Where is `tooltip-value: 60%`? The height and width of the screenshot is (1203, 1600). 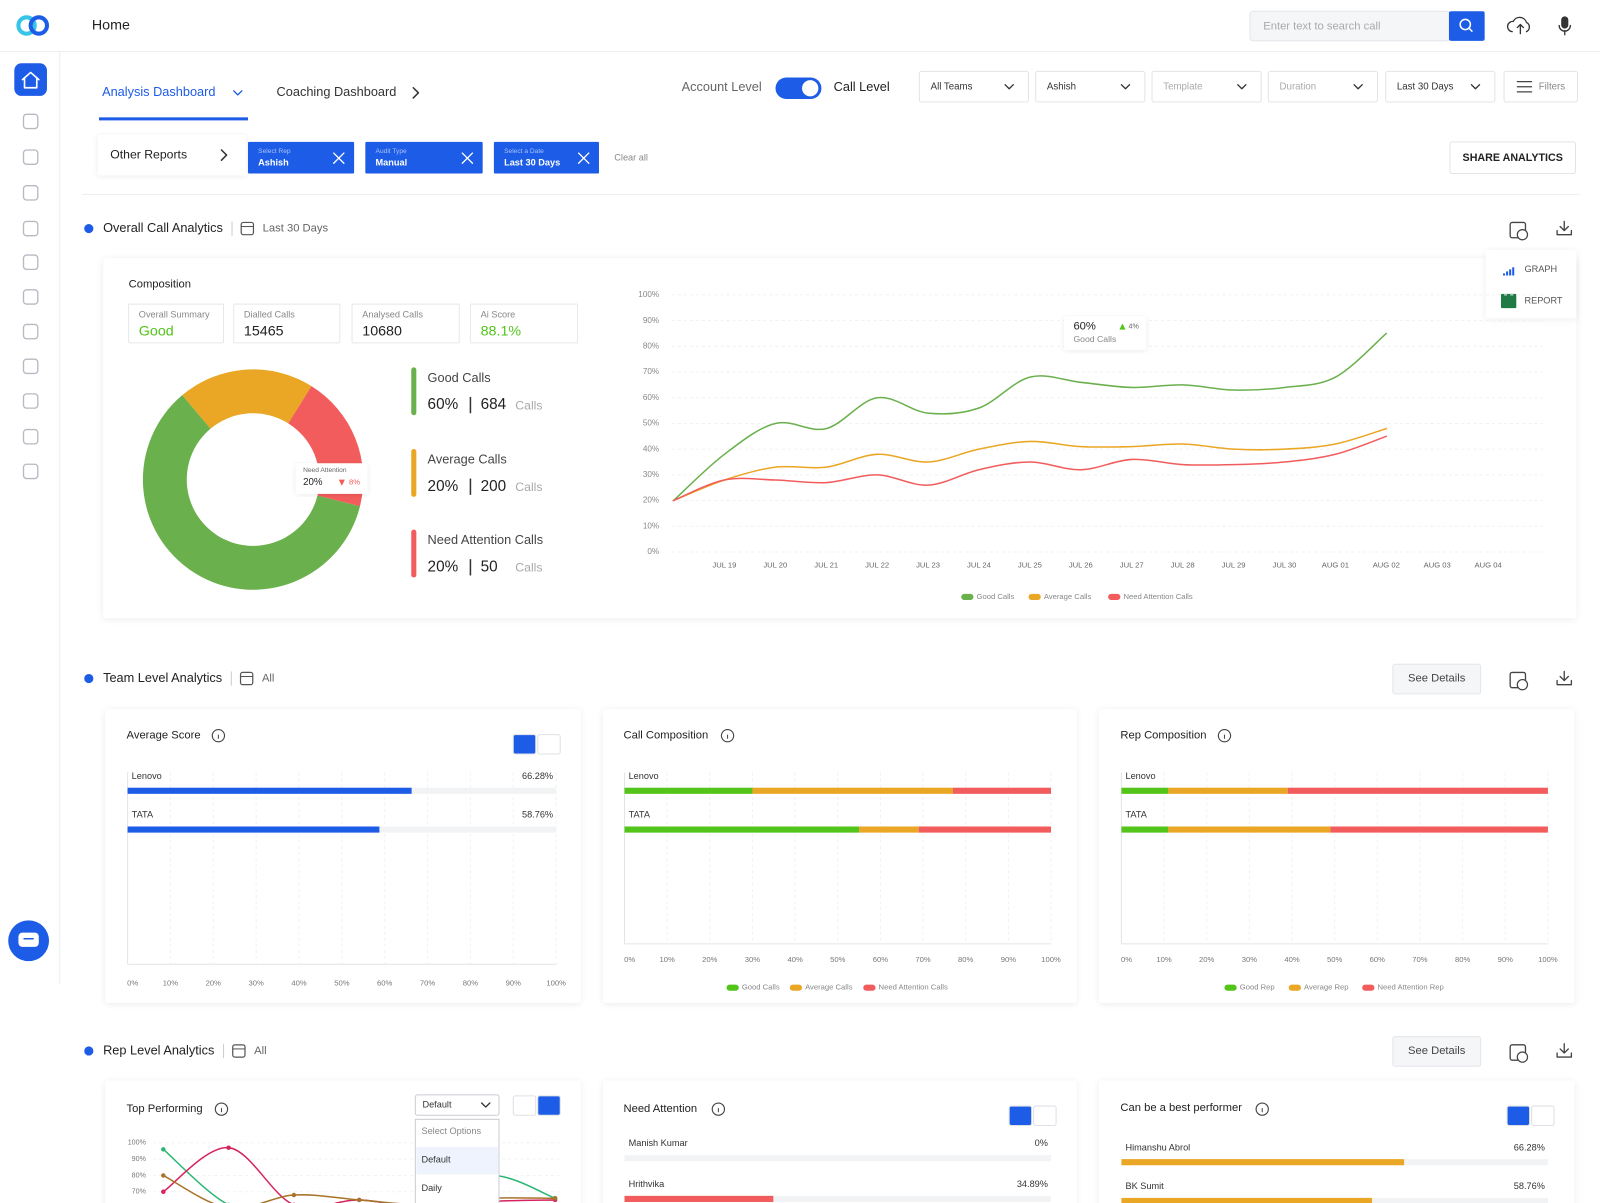 tooltip-value: 60% is located at coordinates (1084, 326).